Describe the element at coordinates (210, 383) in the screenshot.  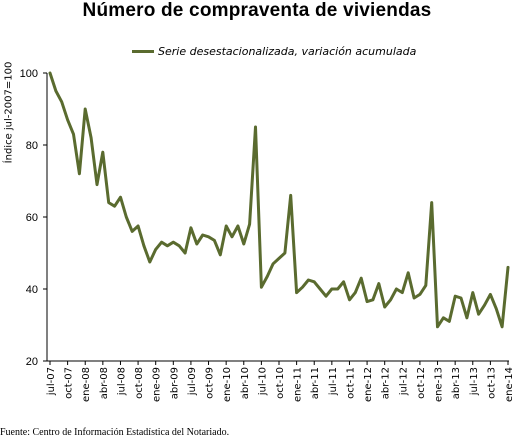
I see `x-tick-label: oct-09` at that location.